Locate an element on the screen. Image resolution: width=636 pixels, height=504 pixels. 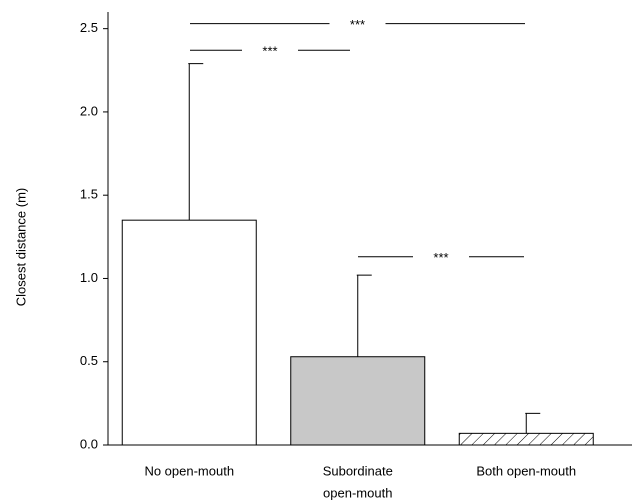
x-tick-label: No open-mouth is located at coordinates (189, 470).